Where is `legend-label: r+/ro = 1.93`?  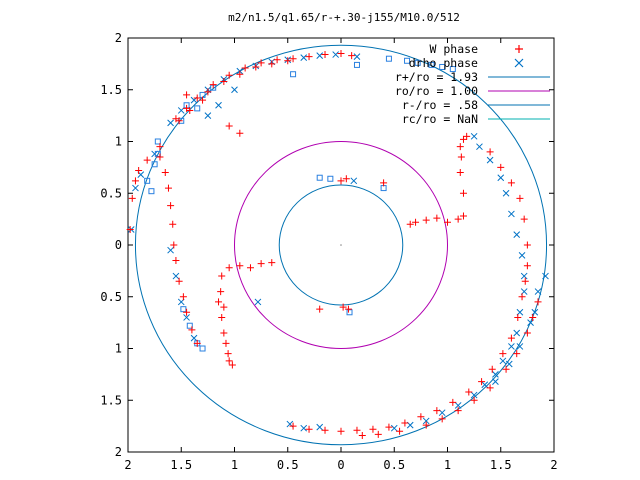
legend-label: r+/ro = 1.93 is located at coordinates (436, 77).